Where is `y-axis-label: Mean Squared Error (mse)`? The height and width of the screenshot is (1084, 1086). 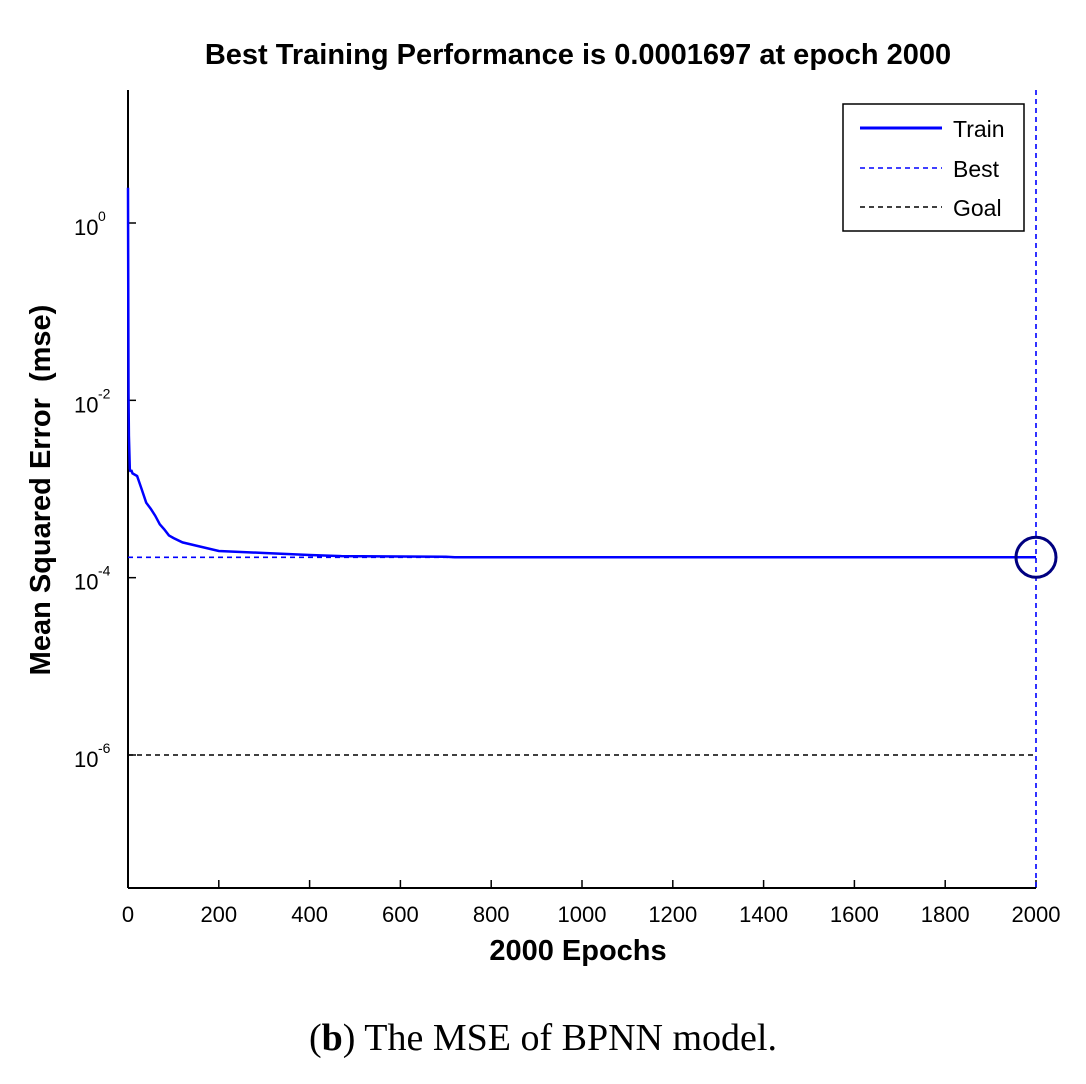
y-axis-label: Mean Squared Error (mse) is located at coordinates (41, 490).